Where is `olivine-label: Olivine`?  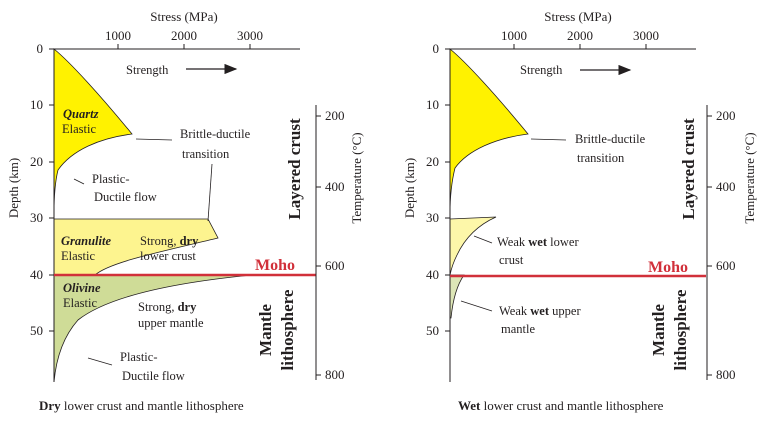
olivine-label: Olivine is located at coordinates (82, 288).